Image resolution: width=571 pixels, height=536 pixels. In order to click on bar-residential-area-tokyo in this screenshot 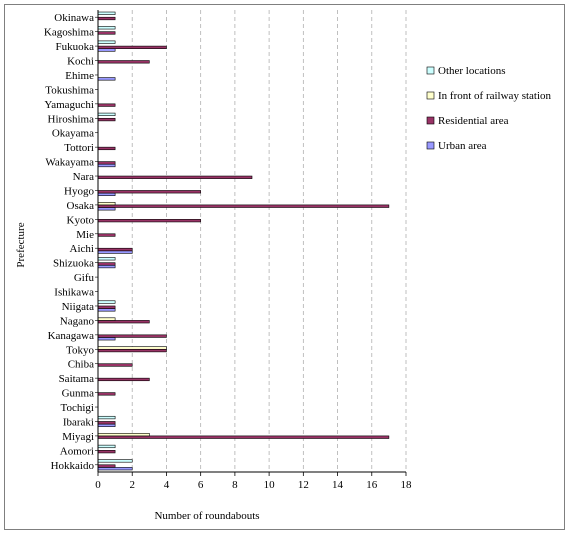, I will do `click(132, 350)`.